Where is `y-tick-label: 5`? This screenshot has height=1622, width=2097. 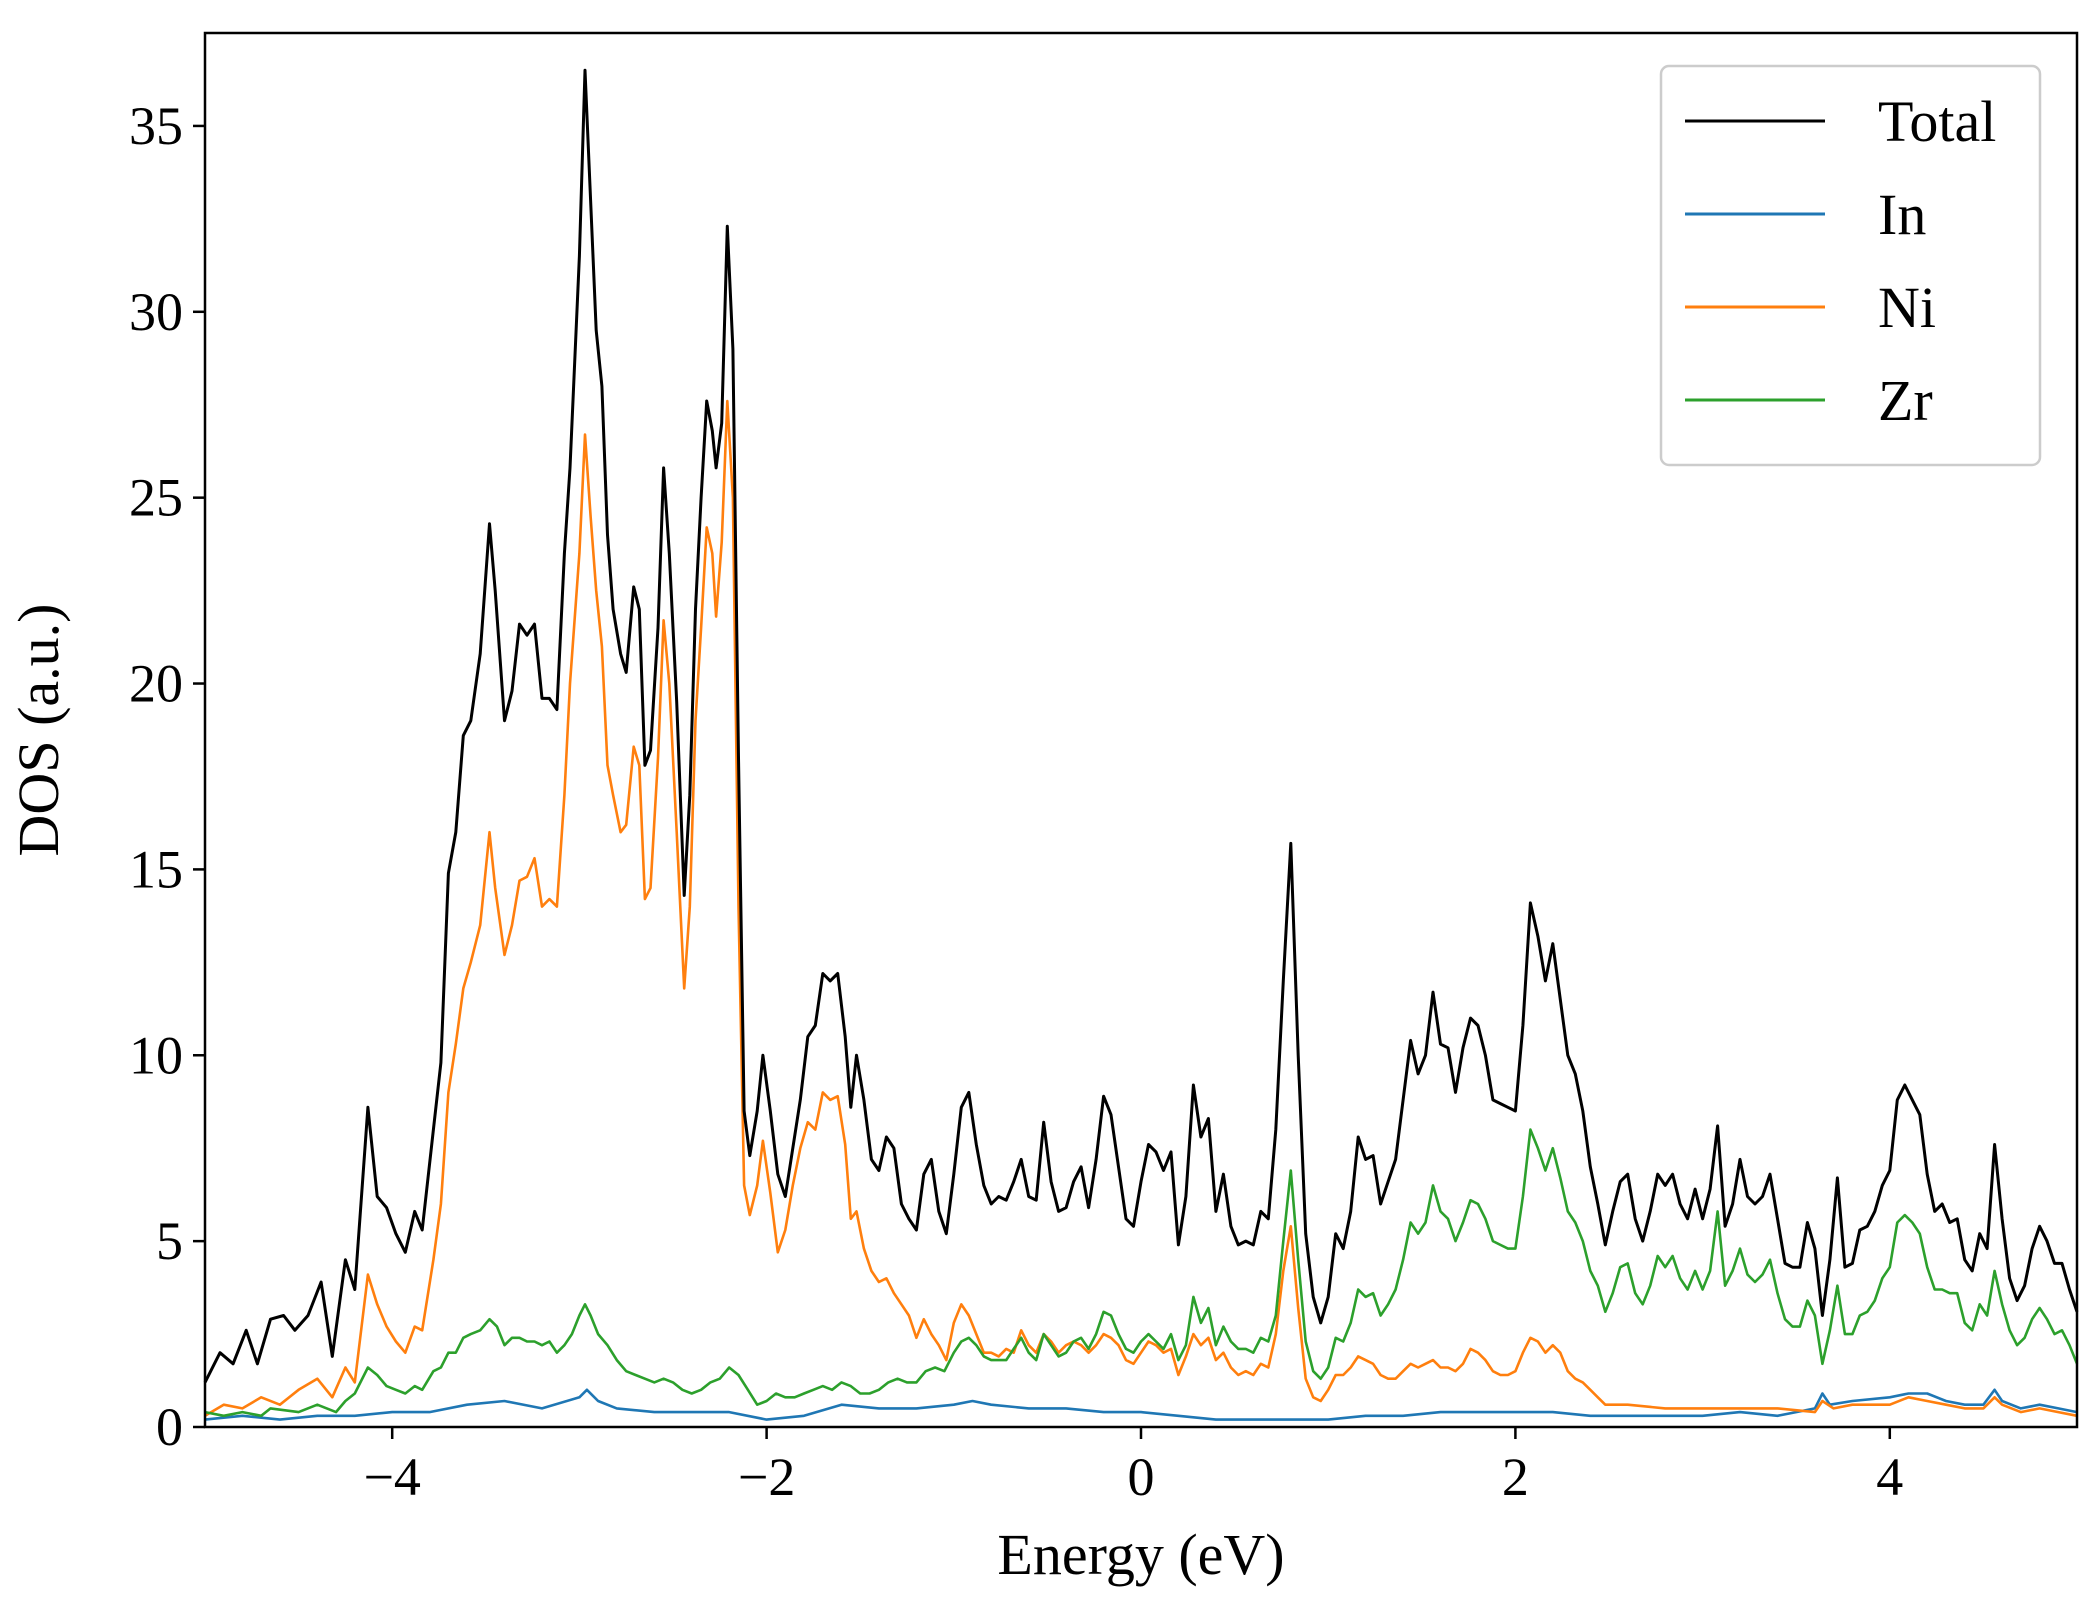
y-tick-label: 5 is located at coordinates (169, 1241).